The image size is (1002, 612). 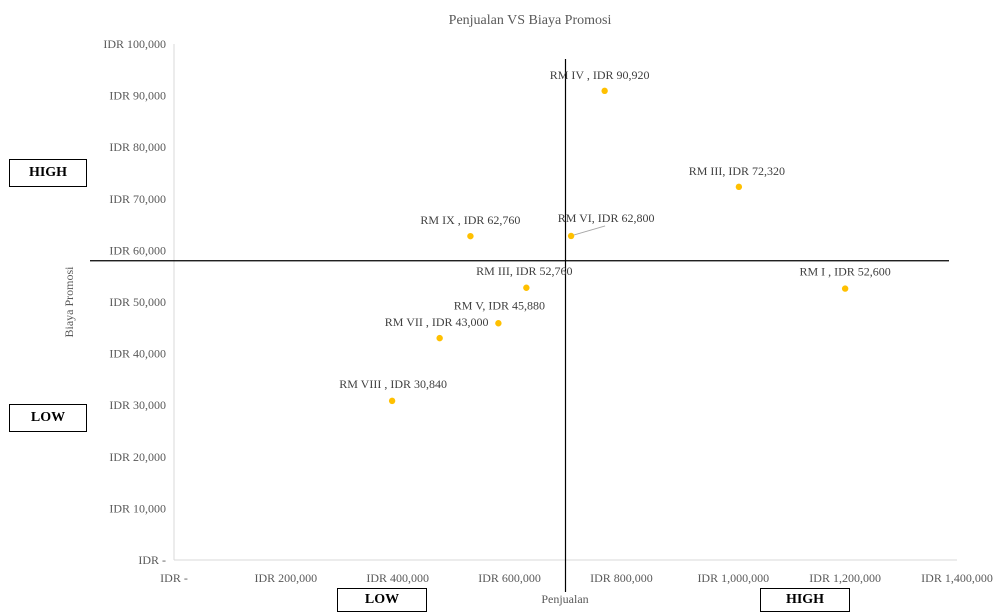 I want to click on chart-title: Penjualan VS Biaya Promosi, so click(x=530, y=20).